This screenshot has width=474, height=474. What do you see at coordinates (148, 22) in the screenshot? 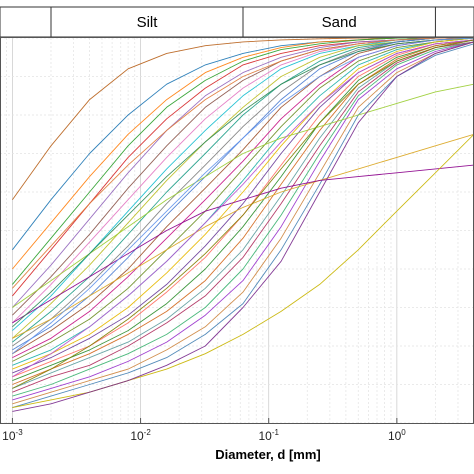
I see `size-class-label: Silt` at bounding box center [148, 22].